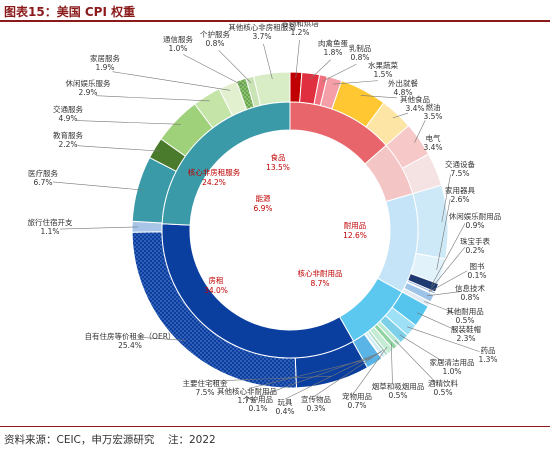 The height and width of the screenshot is (450, 550). What do you see at coordinates (475, 241) in the screenshot?
I see `outer-label-name-11: 珠宝手表` at bounding box center [475, 241].